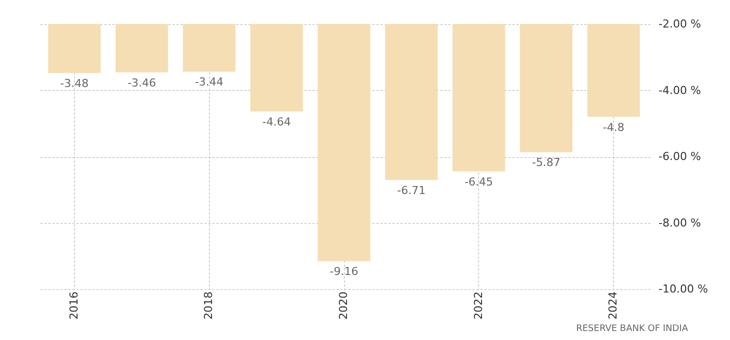  What do you see at coordinates (546, 163) in the screenshot?
I see `data-label: -5.87` at bounding box center [546, 163].